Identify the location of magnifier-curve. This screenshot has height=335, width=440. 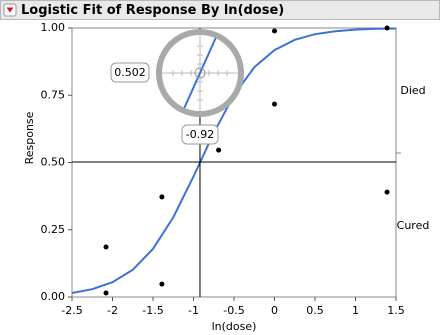
(200, 73).